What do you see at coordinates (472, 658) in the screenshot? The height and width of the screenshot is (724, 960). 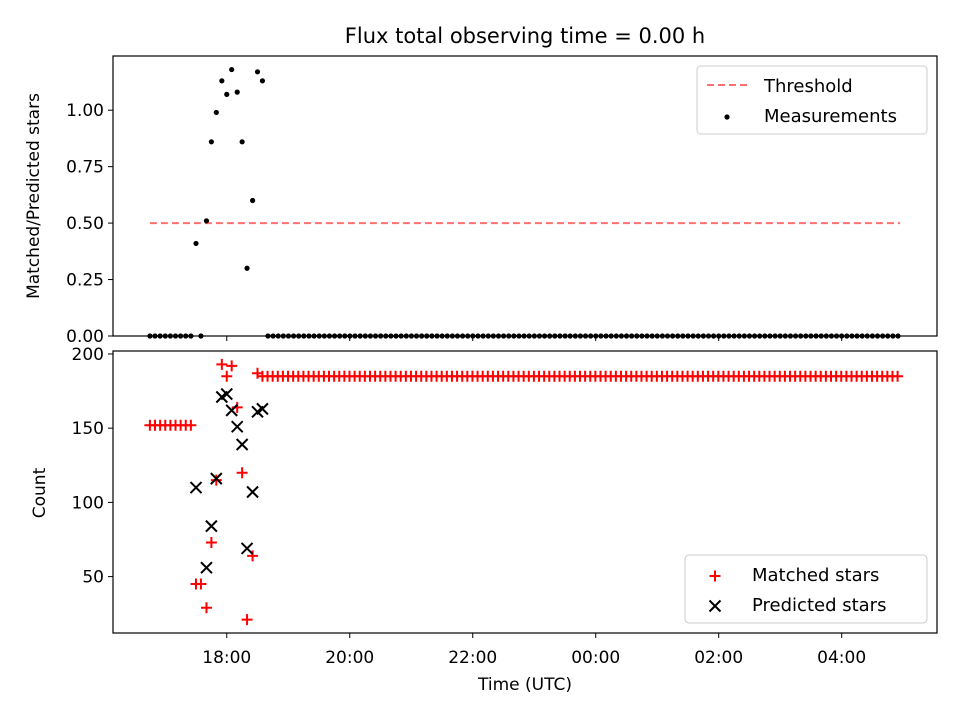 I see `xtick-label-2: 22:00` at bounding box center [472, 658].